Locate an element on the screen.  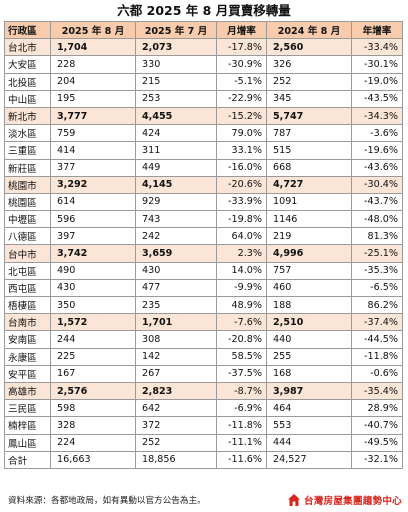
district-name-cell: 北投區 is located at coordinates (27, 81).